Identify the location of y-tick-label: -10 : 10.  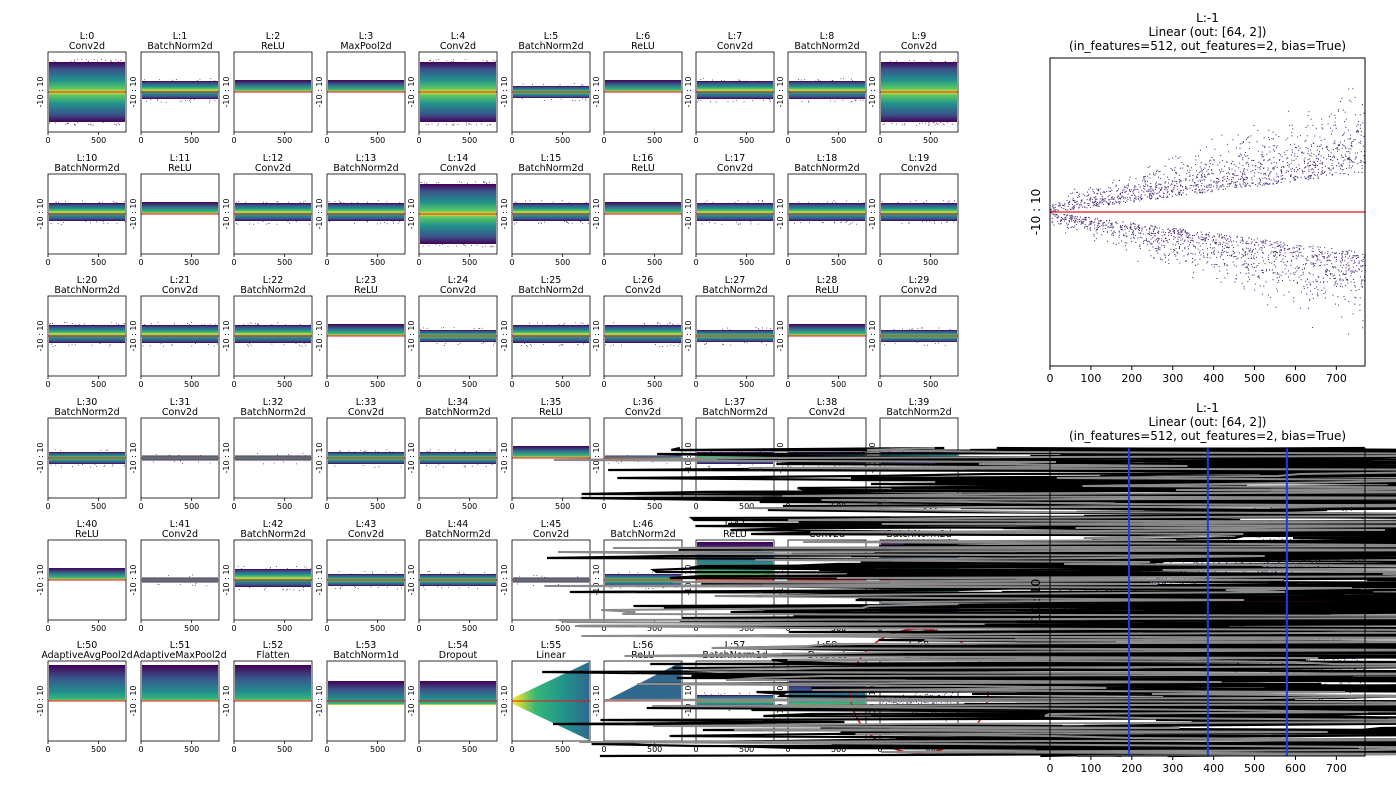
(133, 579).